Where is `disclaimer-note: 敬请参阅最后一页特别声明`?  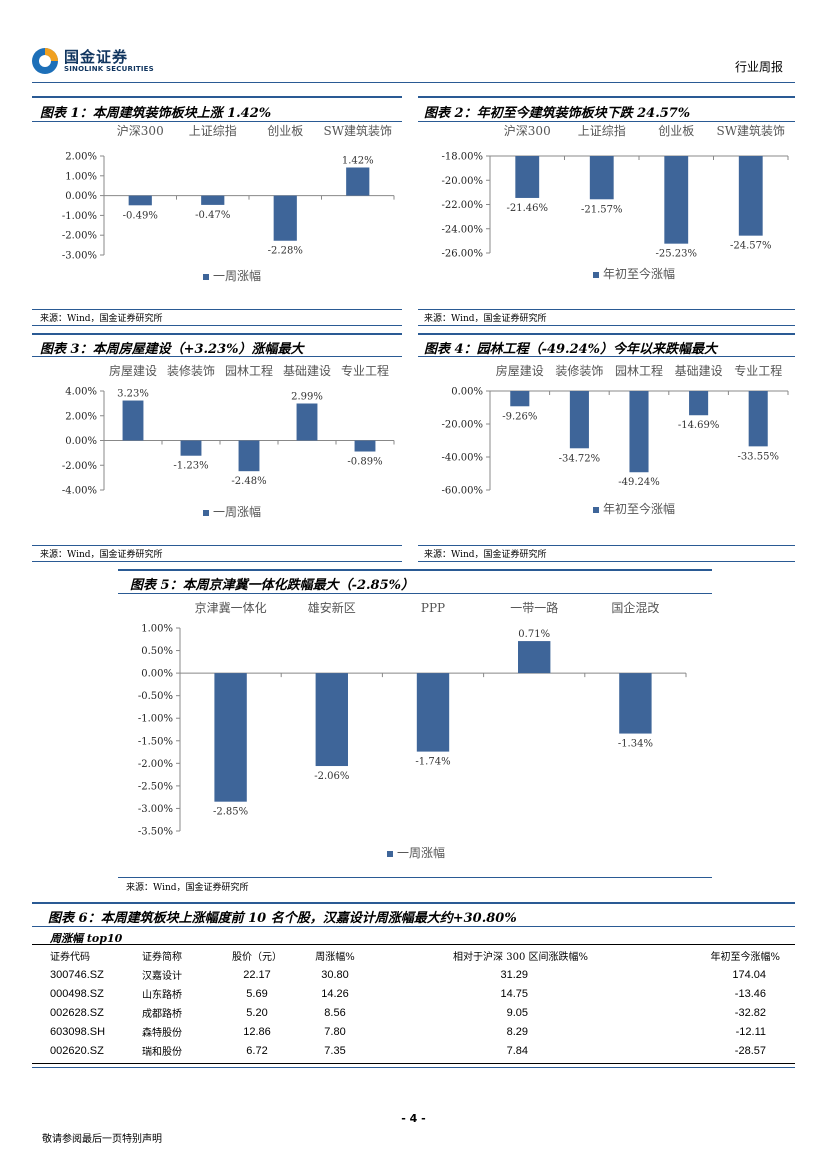 disclaimer-note: 敬请参阅最后一页特别声明 is located at coordinates (102, 1139).